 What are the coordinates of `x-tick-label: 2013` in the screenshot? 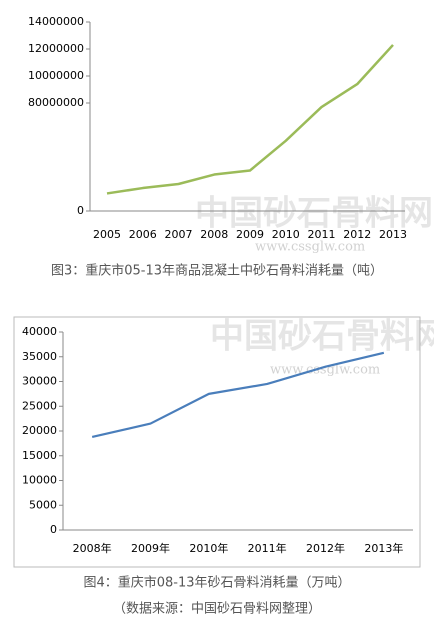 It's located at (393, 234).